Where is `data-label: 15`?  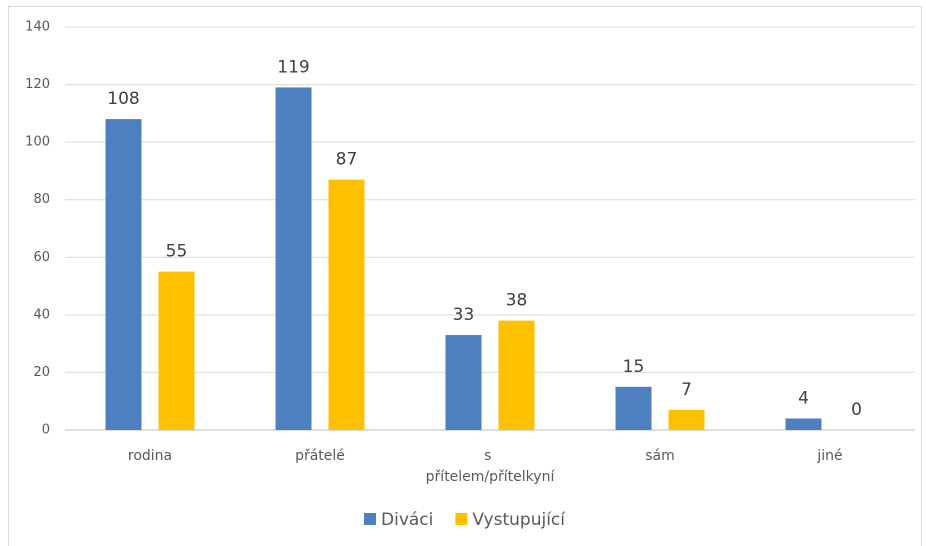 data-label: 15 is located at coordinates (634, 367).